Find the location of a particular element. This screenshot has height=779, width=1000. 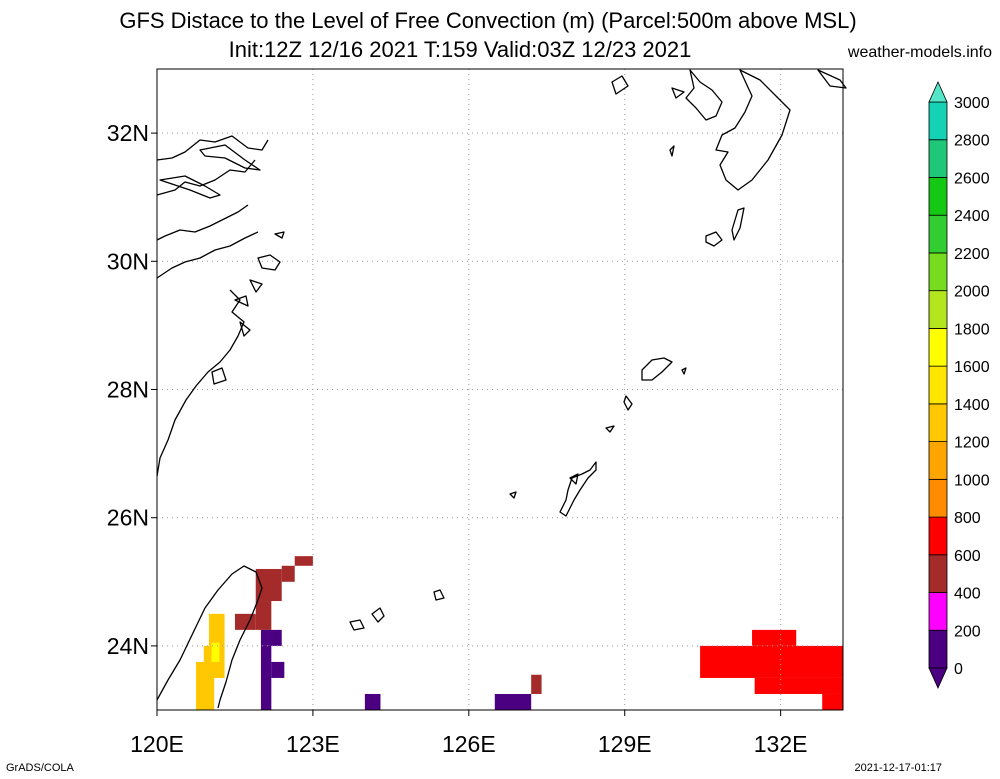

colorbar-label: 1600 is located at coordinates (972, 367).